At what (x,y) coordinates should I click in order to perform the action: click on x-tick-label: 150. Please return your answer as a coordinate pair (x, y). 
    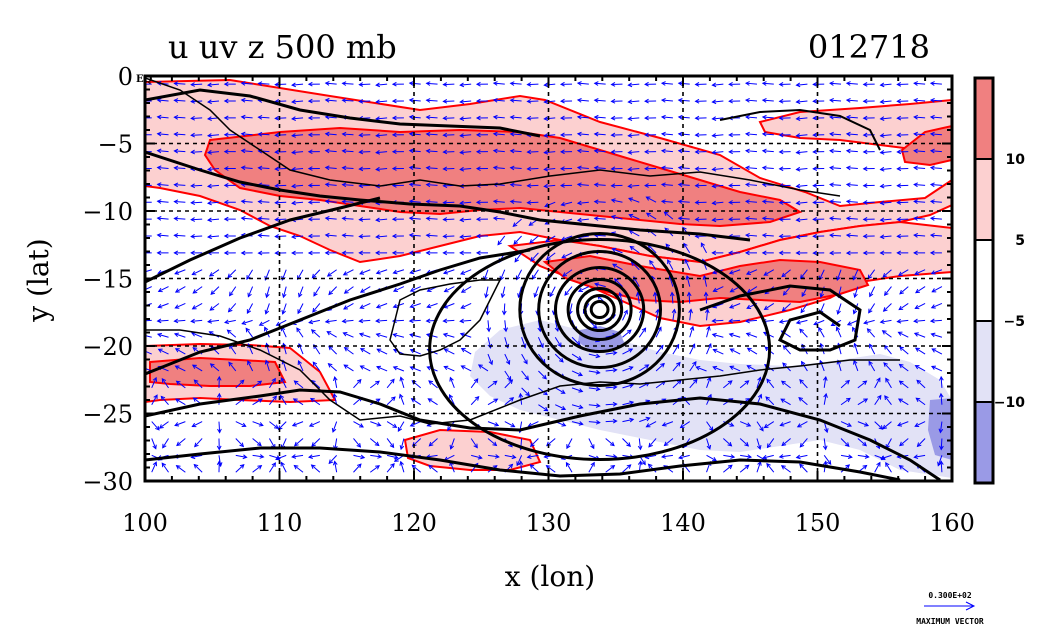
    Looking at the image, I should click on (818, 523).